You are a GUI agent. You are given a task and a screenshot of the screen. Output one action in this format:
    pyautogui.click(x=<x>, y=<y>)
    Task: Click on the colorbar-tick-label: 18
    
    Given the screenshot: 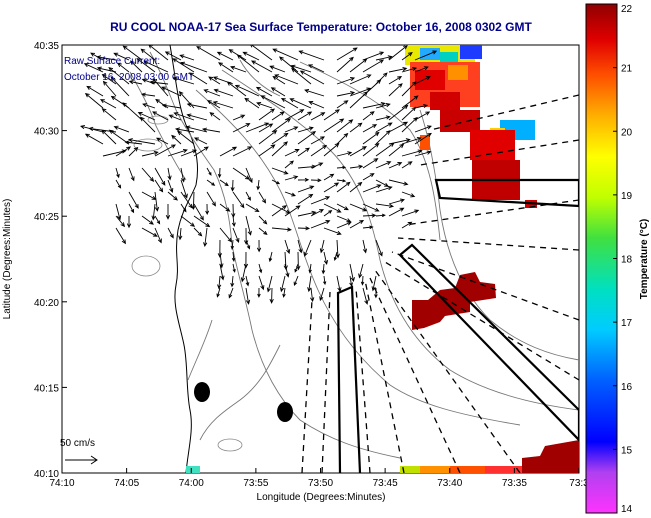 What is the action you would take?
    pyautogui.click(x=627, y=260)
    